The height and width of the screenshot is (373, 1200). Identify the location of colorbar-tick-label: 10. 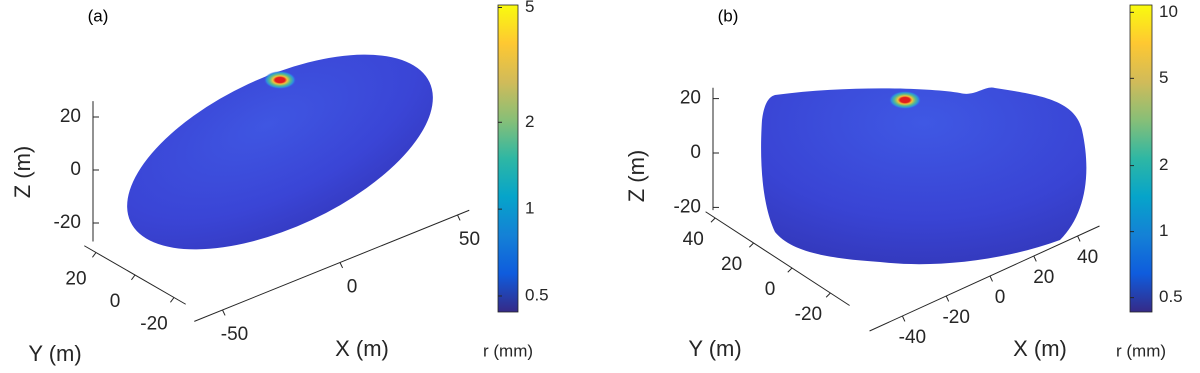
(1168, 11).